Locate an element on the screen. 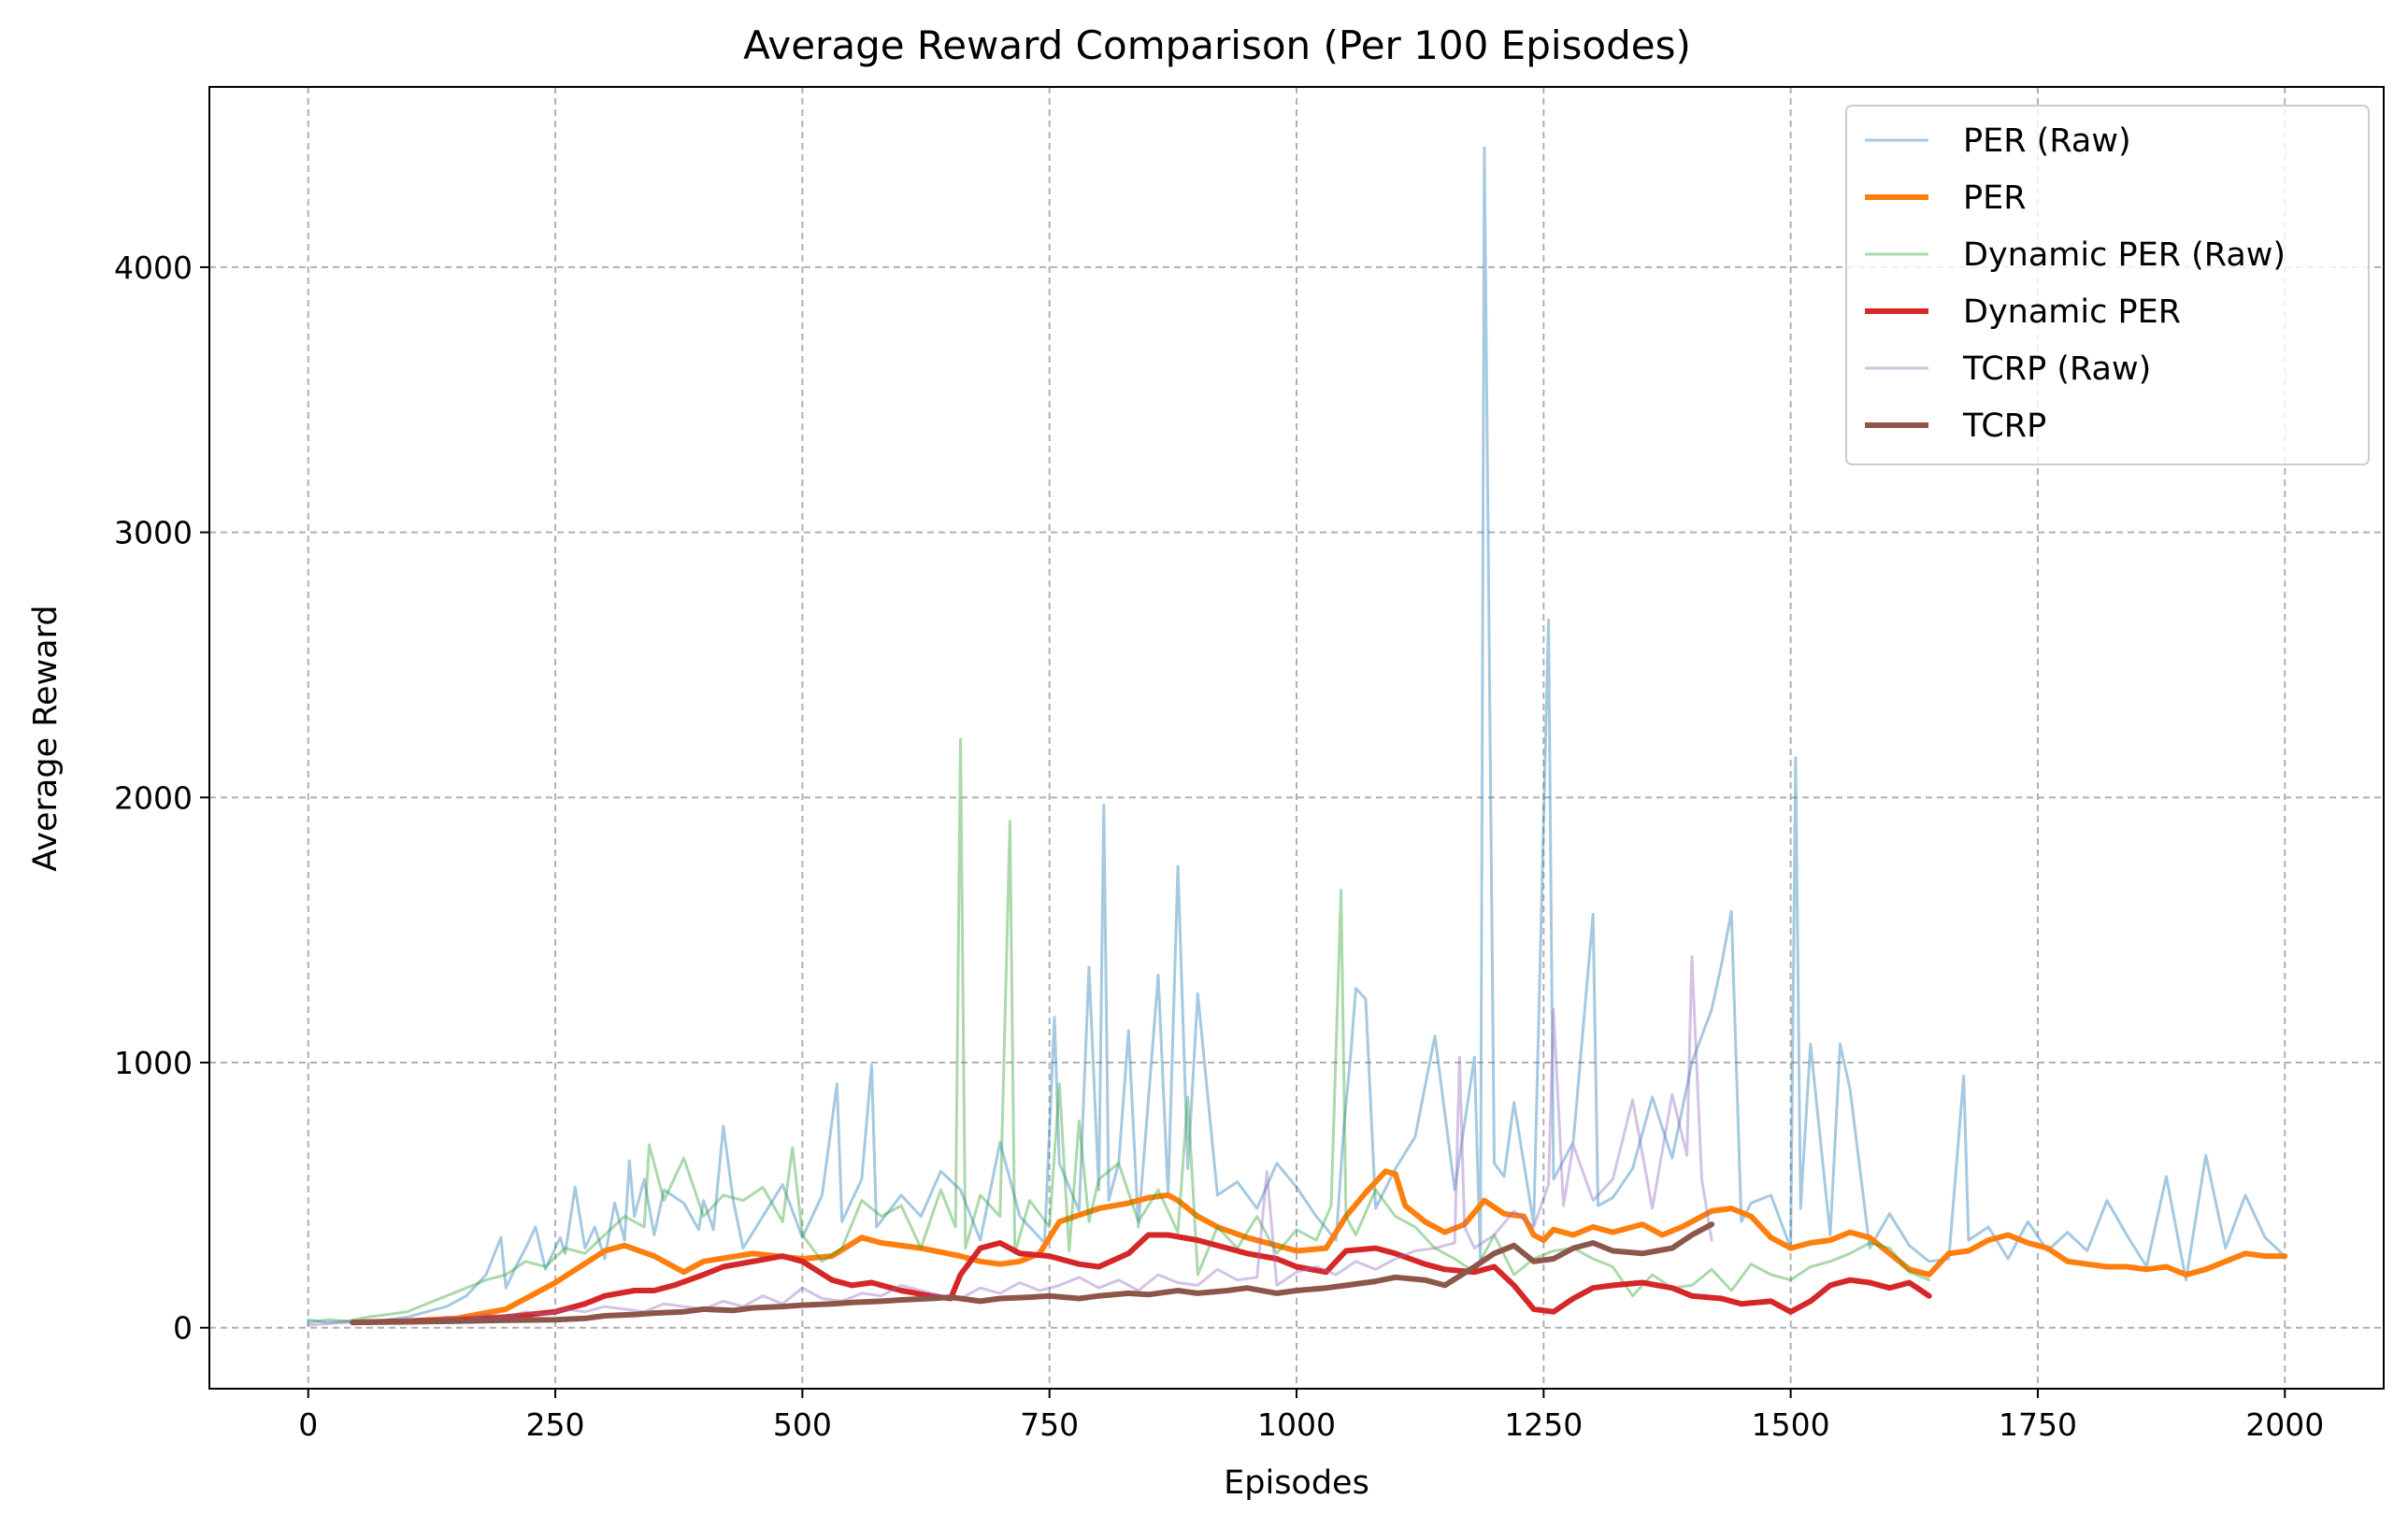  x-tick-label: 1250 is located at coordinates (1543, 1424).